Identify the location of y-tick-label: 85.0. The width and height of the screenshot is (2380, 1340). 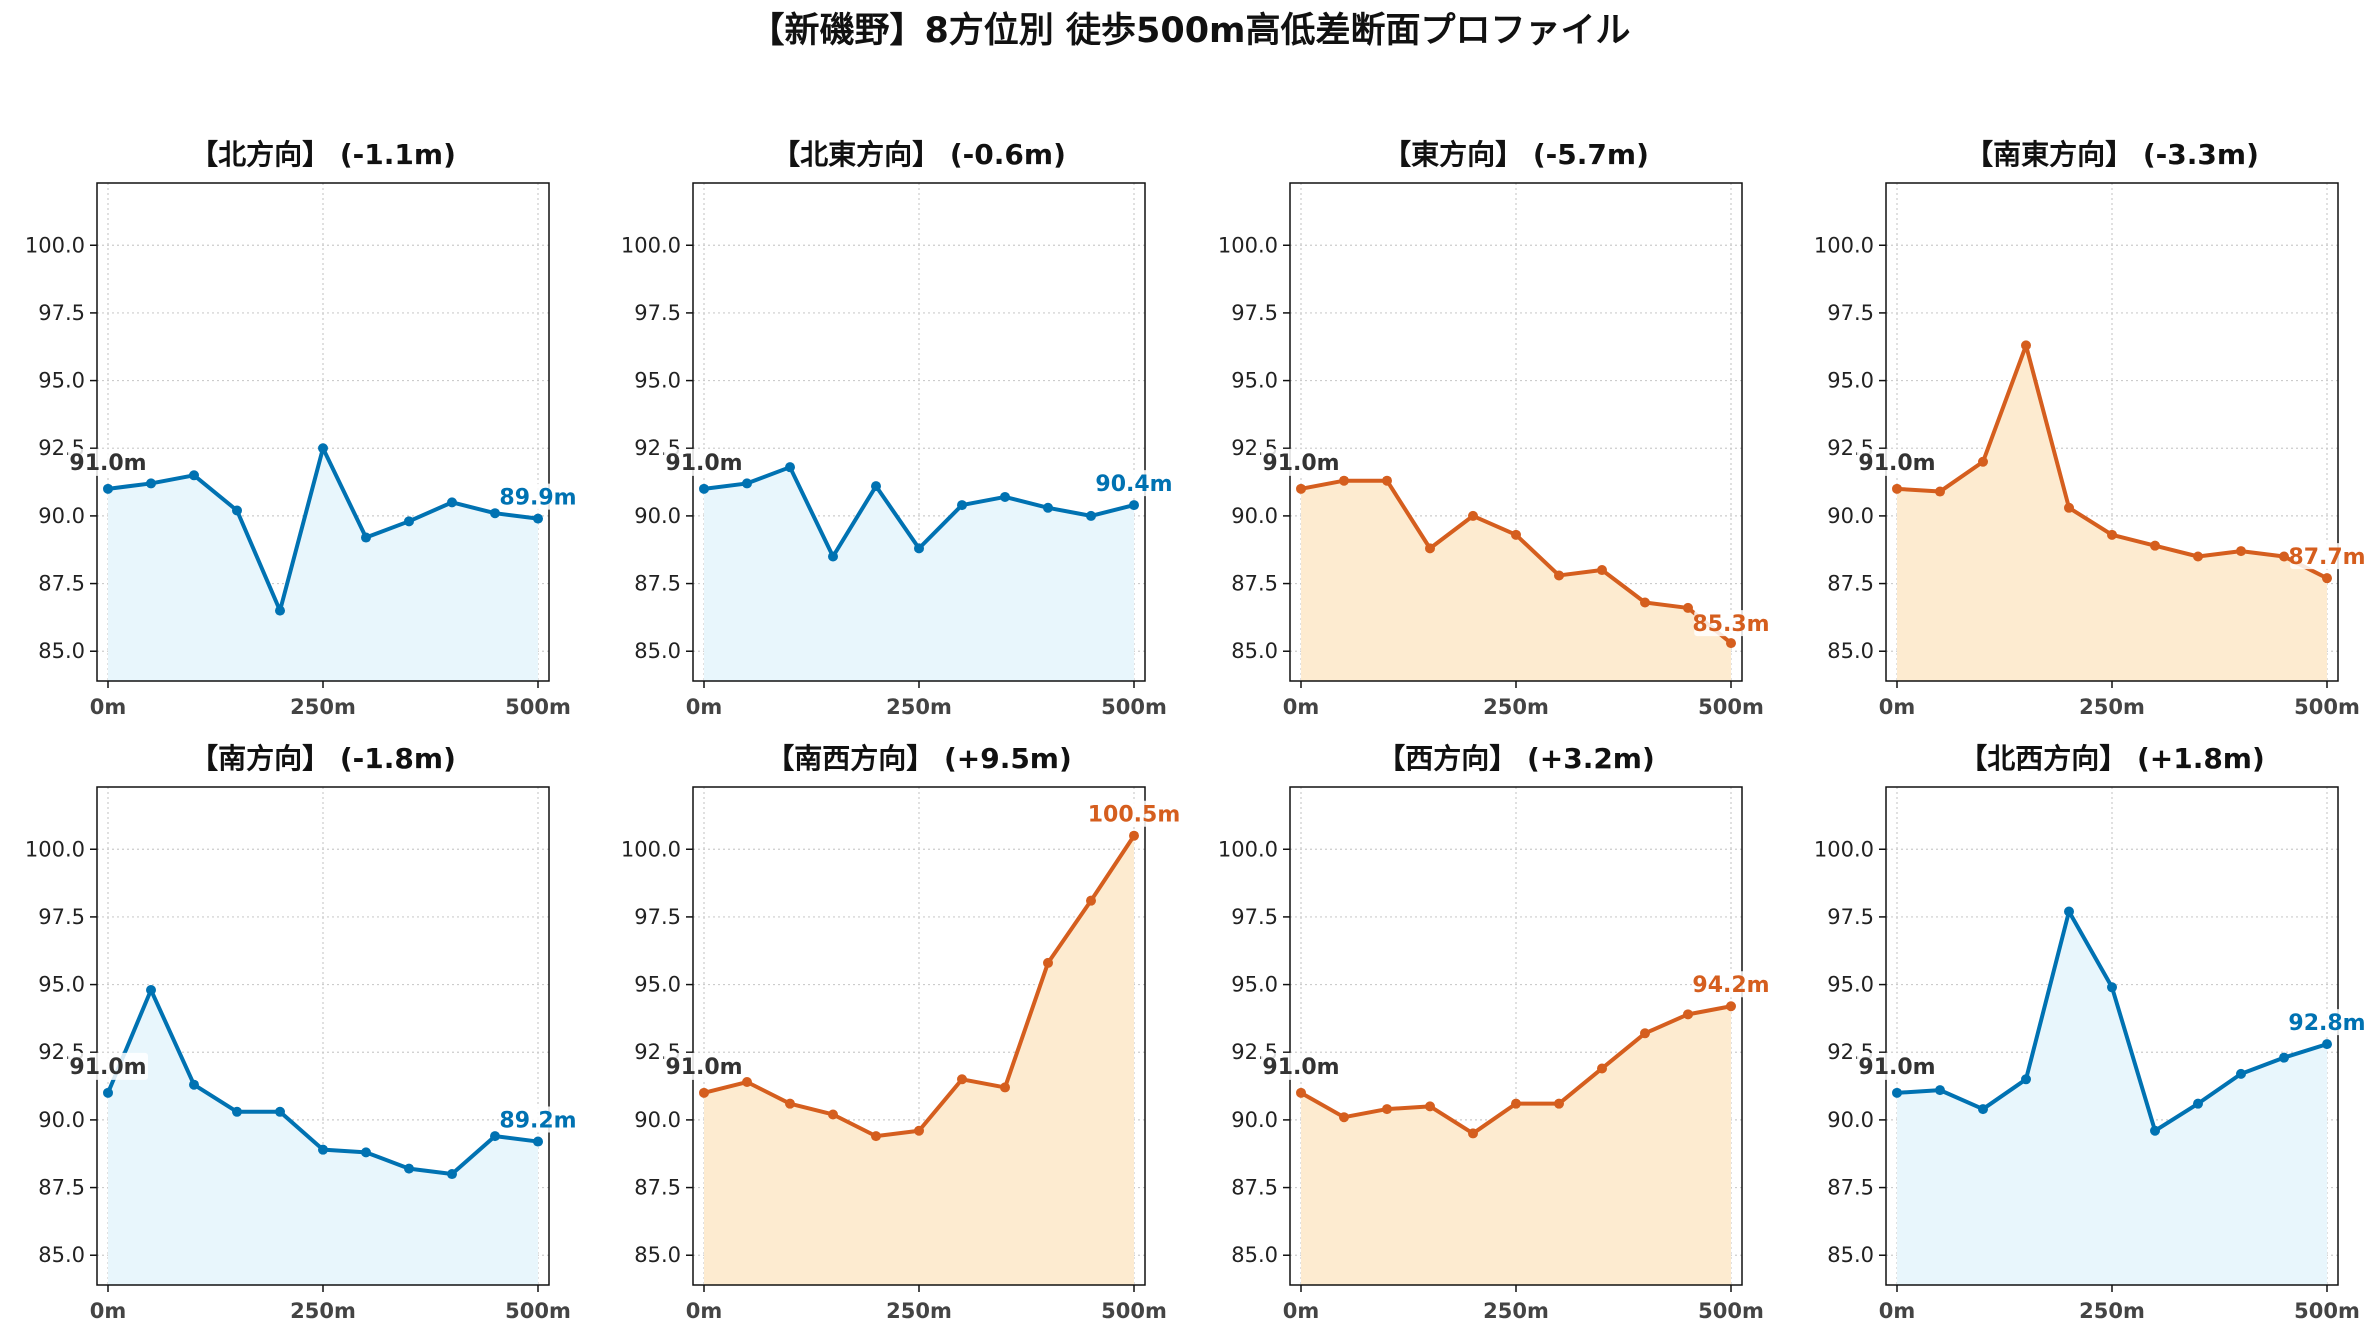
(1254, 1255).